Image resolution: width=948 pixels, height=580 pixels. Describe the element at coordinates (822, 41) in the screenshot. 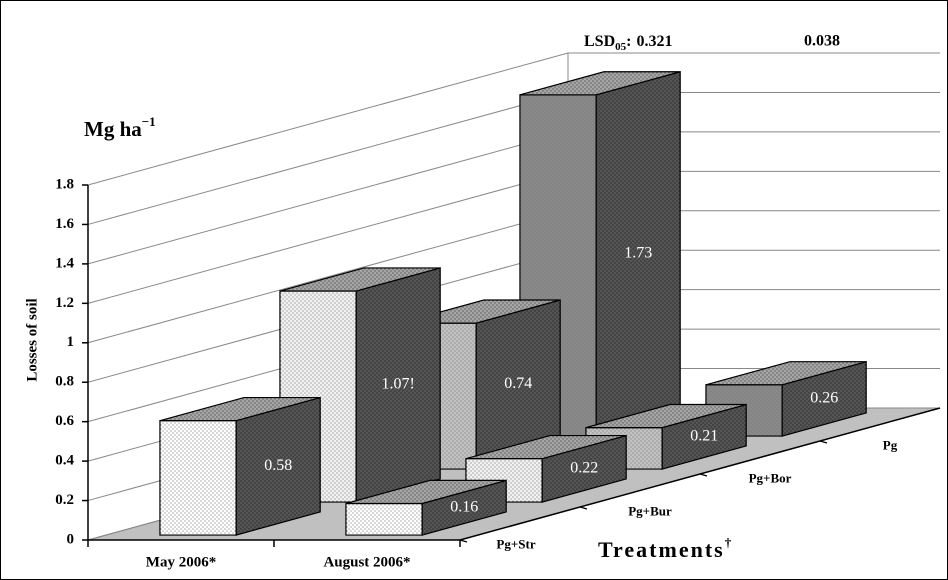

I see `lsd-value: 0.038` at that location.